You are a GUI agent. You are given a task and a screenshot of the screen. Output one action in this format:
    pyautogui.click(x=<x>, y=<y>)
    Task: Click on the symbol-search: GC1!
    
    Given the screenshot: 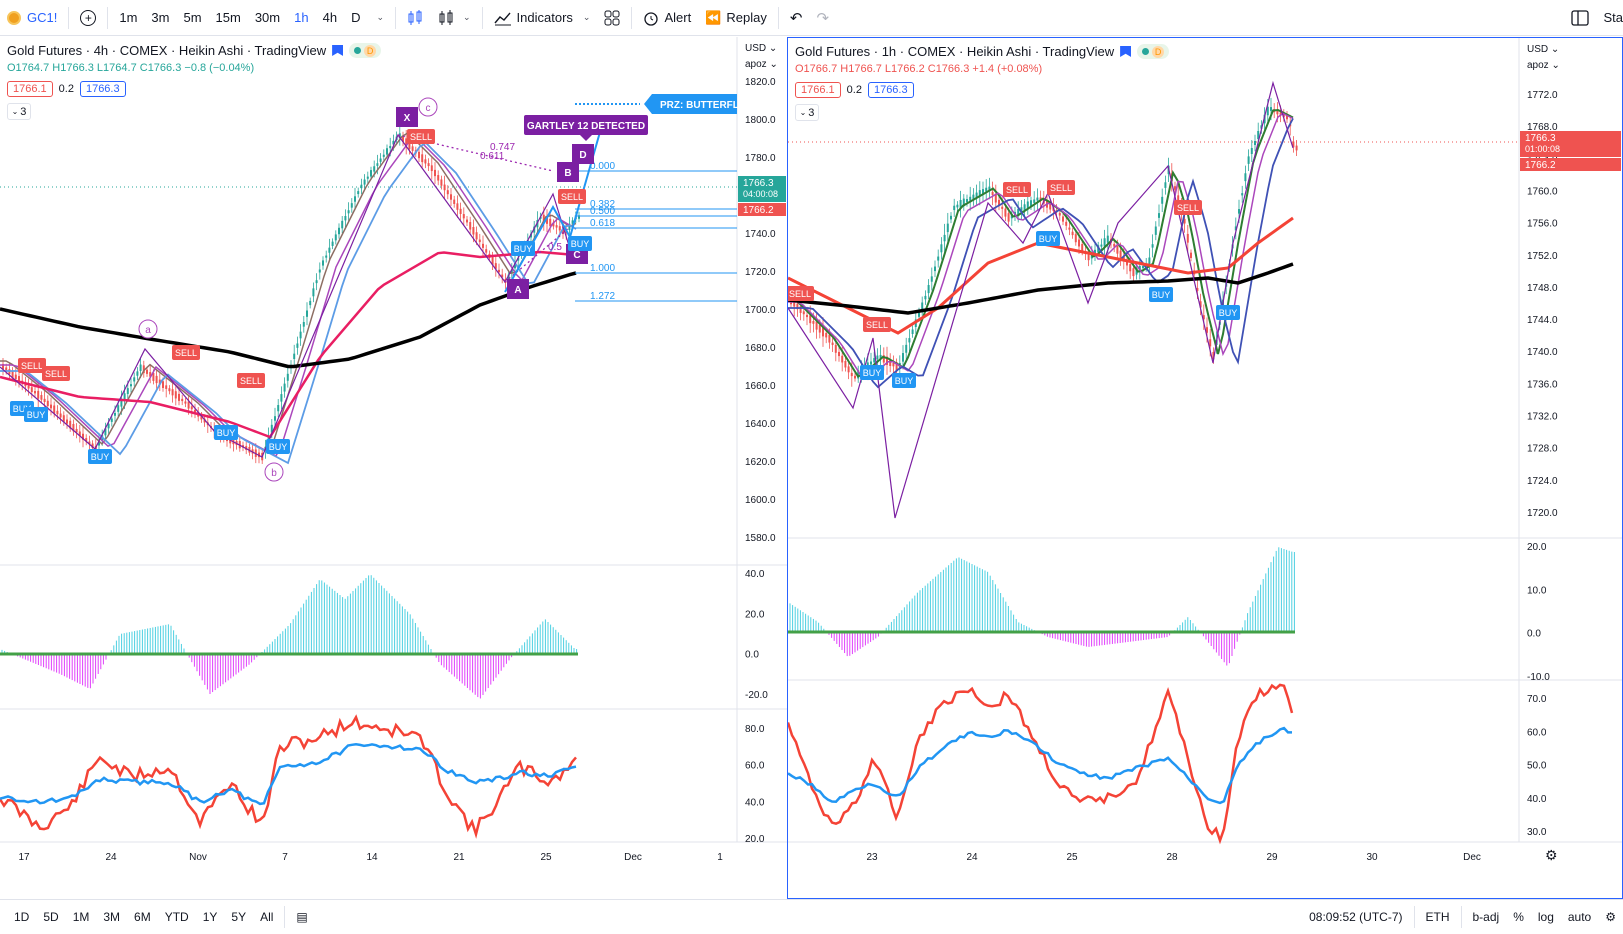 What is the action you would take?
    pyautogui.click(x=32, y=18)
    